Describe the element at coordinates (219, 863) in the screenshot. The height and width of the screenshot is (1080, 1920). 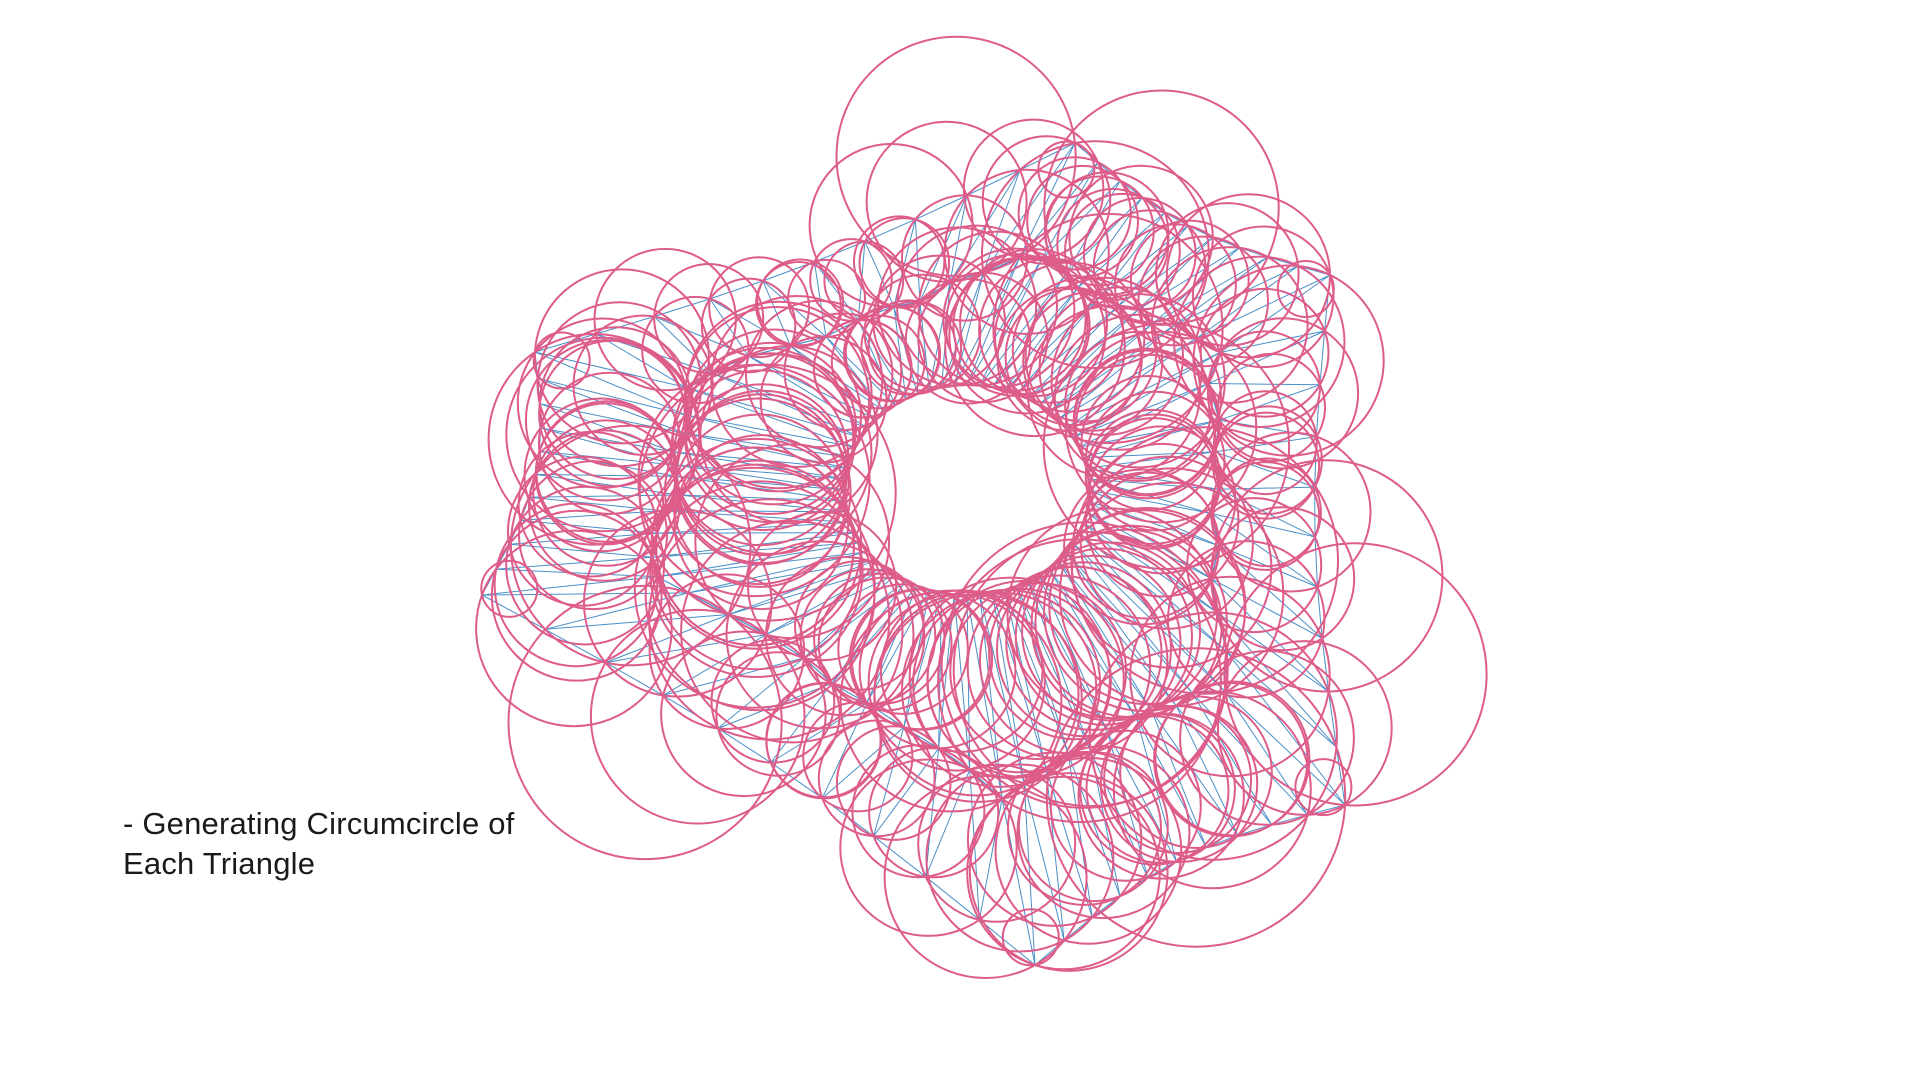
I see `caption-line-2: Each Triangle` at that location.